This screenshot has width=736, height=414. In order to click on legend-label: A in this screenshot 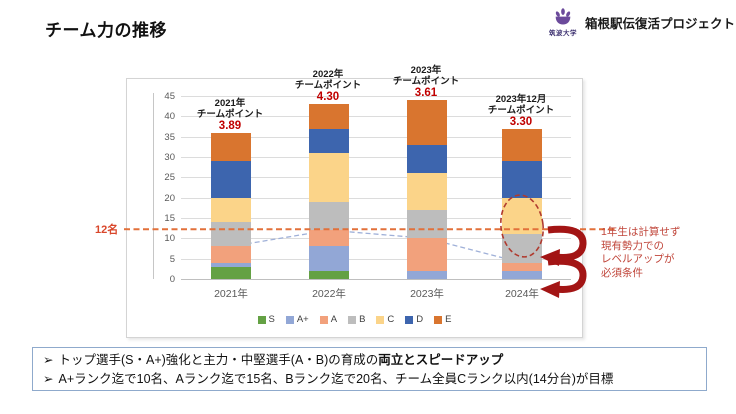, I will do `click(334, 319)`.